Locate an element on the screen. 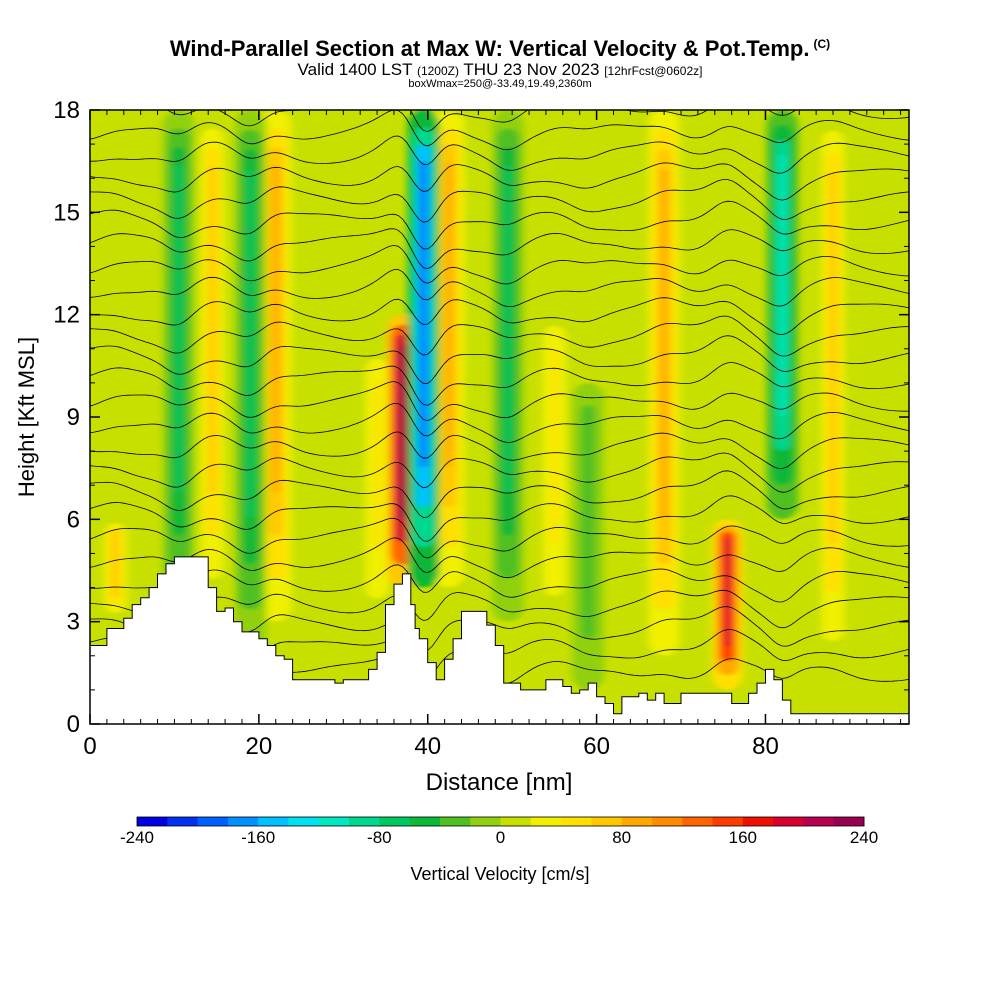 This screenshot has width=1000, height=1000. colorbar-tick-label: -160 is located at coordinates (258, 837).